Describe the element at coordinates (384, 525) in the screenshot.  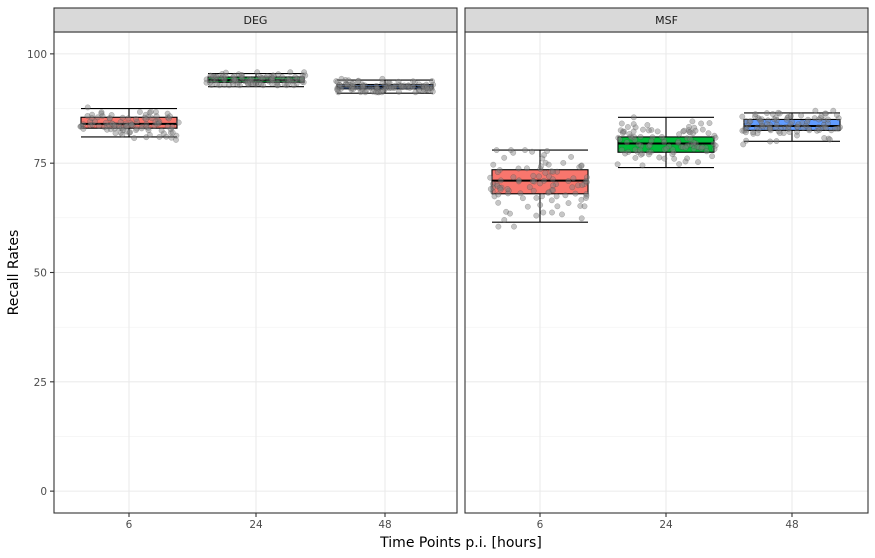
I see `x-tick-label: 48` at that location.